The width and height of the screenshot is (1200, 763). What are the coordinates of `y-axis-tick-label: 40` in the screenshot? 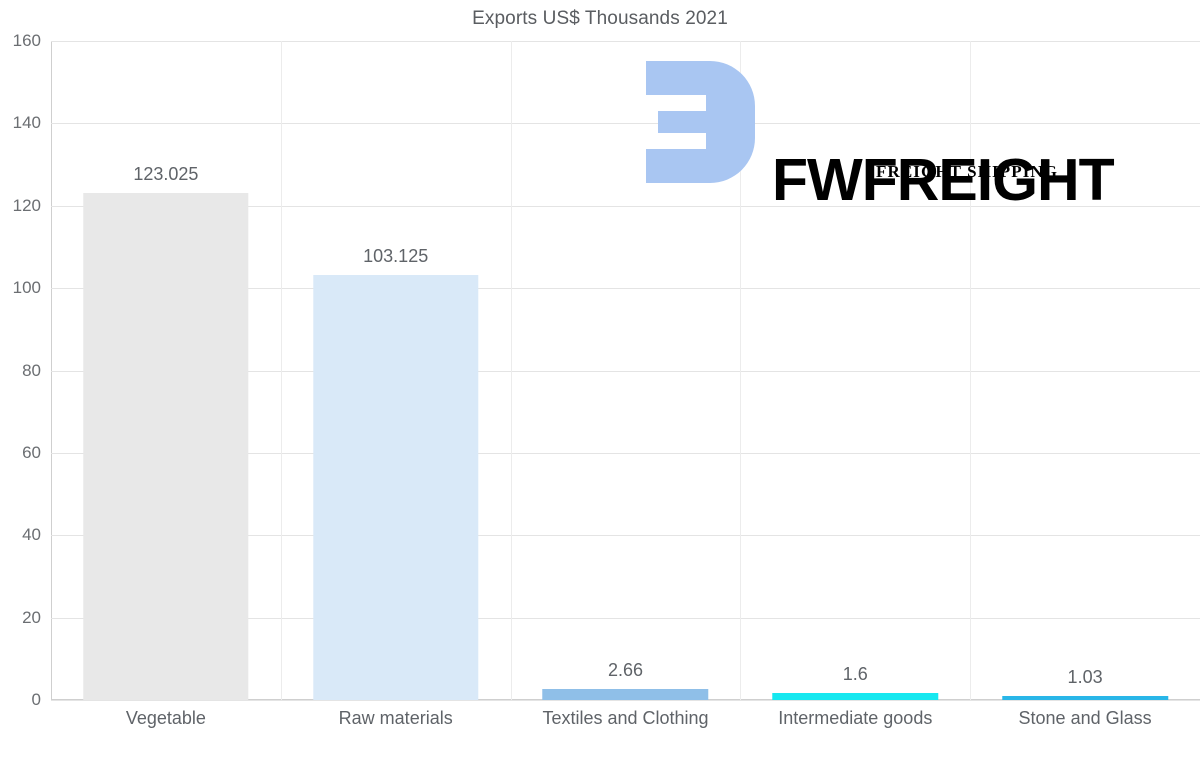 It's located at (31, 535).